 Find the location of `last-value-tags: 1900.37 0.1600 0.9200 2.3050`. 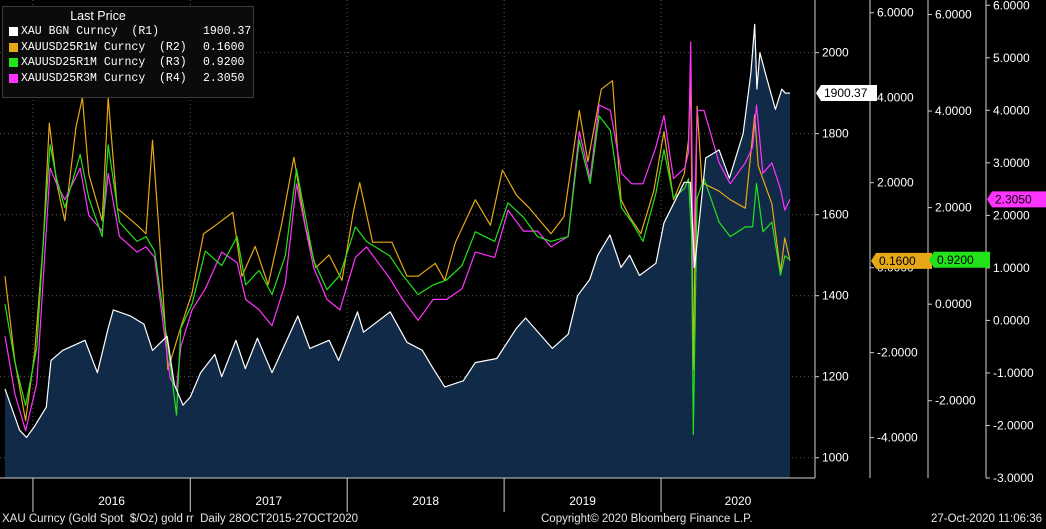

last-value-tags: 1900.37 0.1600 0.9200 2.3050 is located at coordinates (931, 177).